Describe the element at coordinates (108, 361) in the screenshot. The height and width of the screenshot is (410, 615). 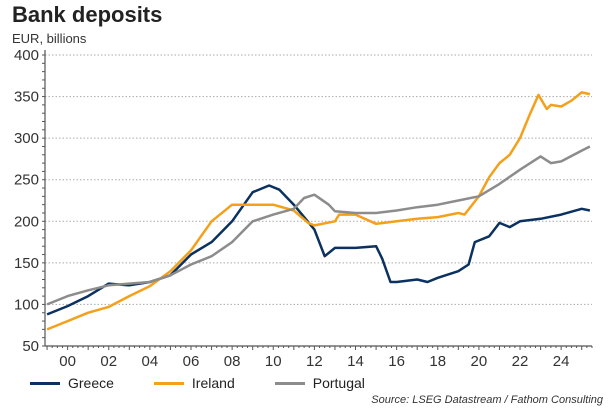
I see `x-tick-label: 02` at that location.